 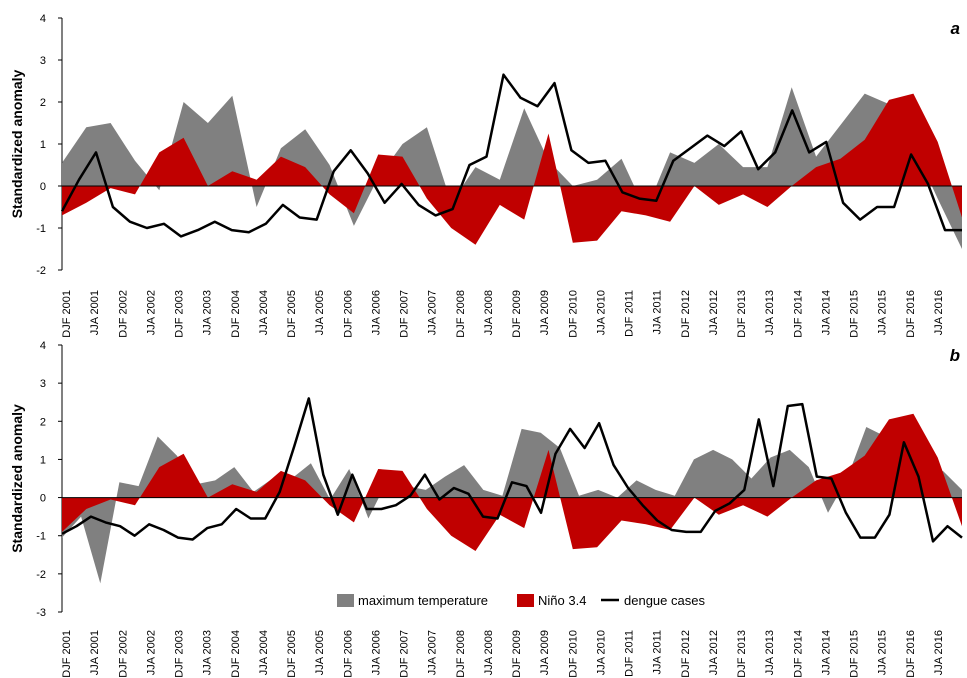 What do you see at coordinates (955, 28) in the screenshot?
I see `panel-label: a` at bounding box center [955, 28].